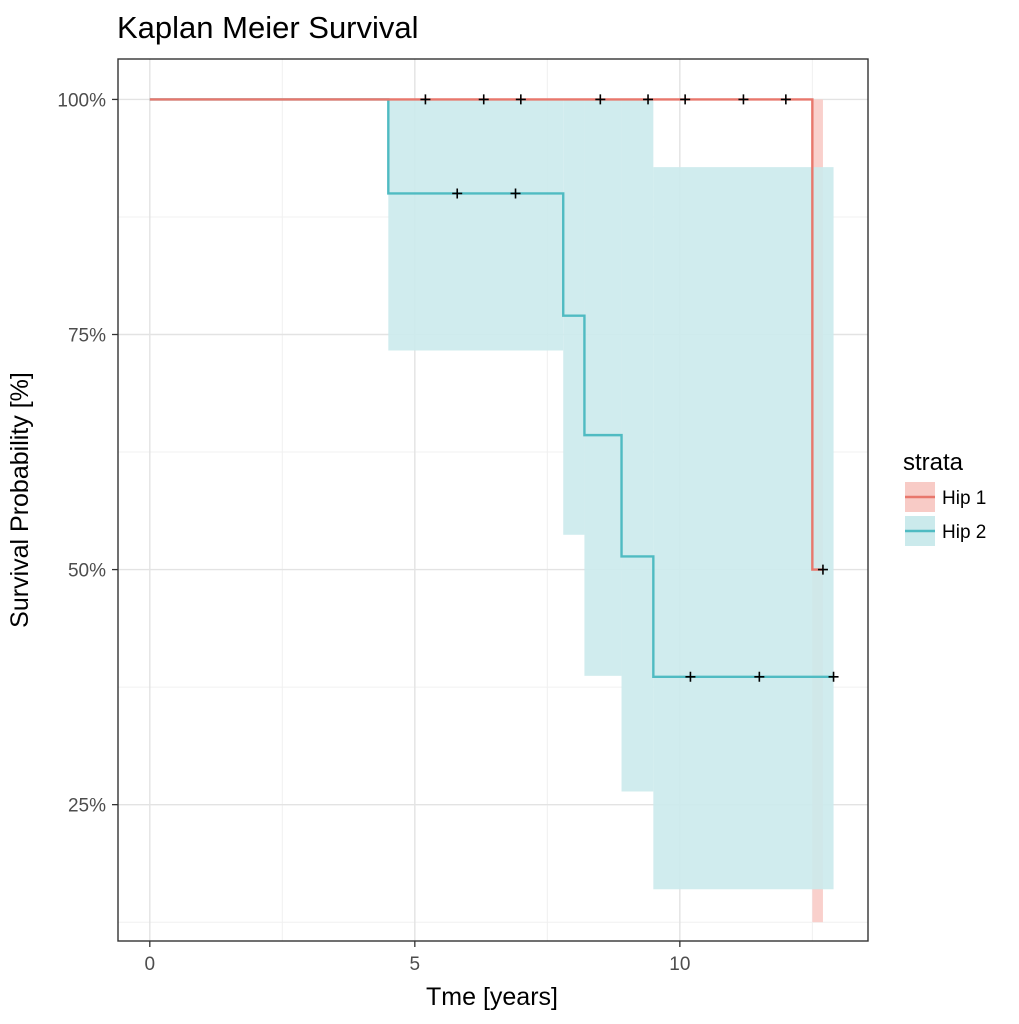 Image resolution: width=1019 pixels, height=1024 pixels. I want to click on legend-item: Hip 1, so click(945, 497).